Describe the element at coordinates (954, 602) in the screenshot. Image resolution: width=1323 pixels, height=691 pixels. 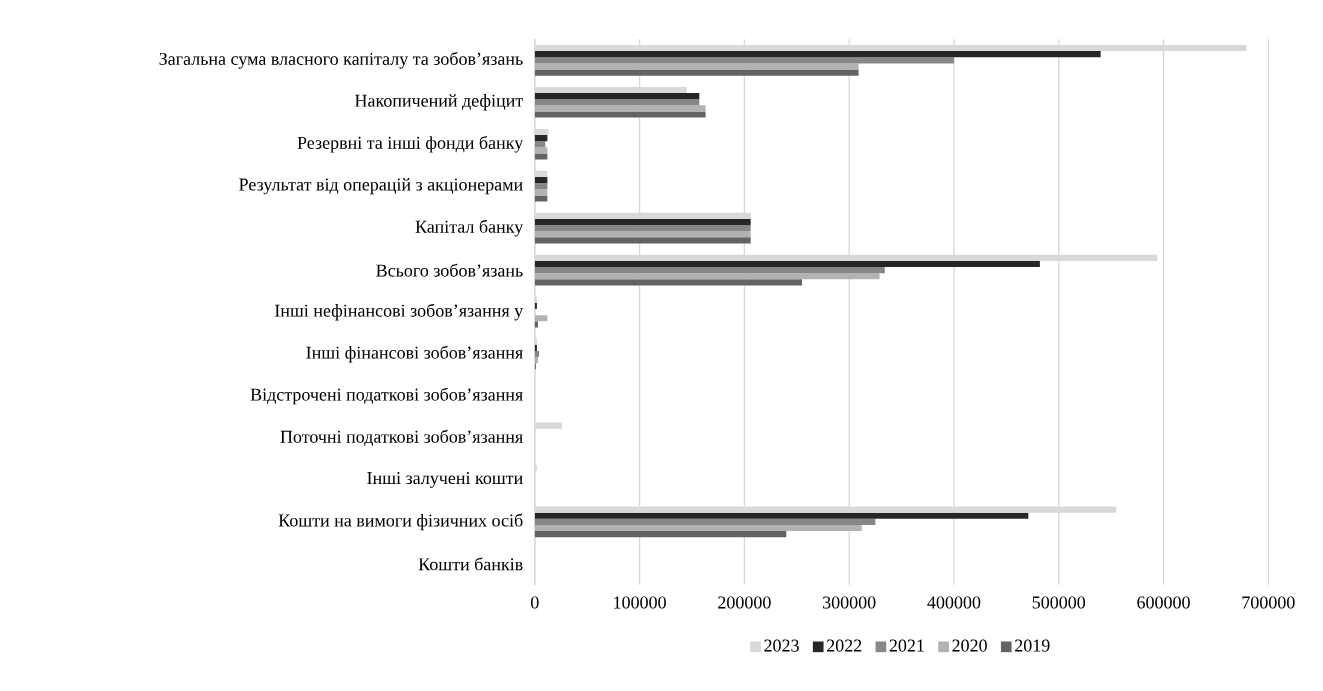
I see `x-tick-label: 400000` at that location.